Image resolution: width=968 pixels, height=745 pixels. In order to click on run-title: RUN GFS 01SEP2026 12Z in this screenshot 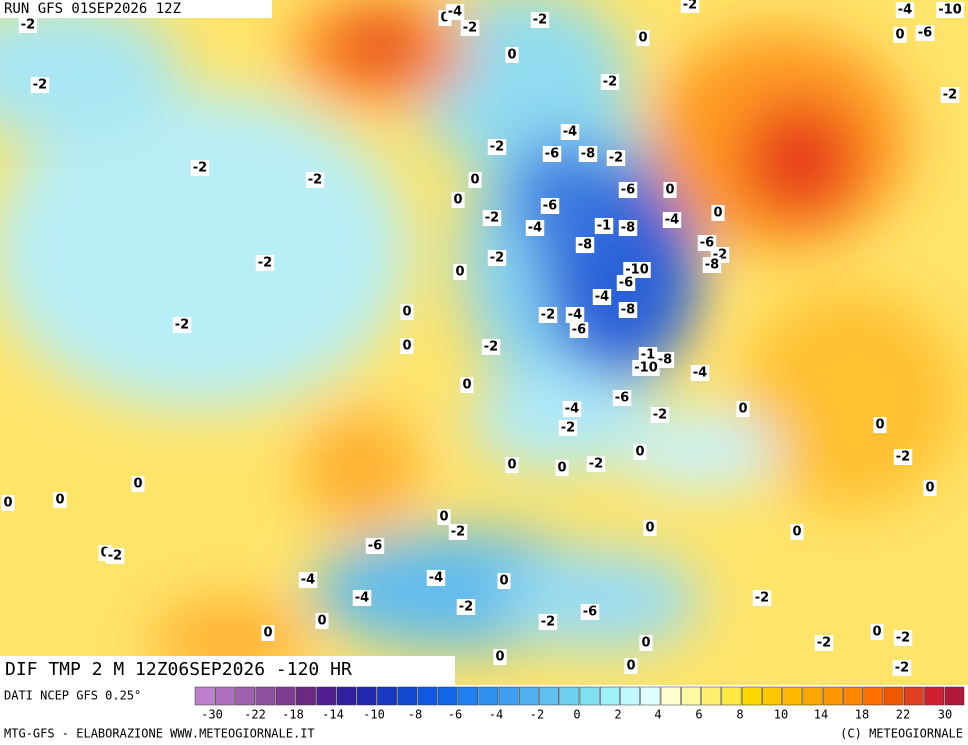, I will do `click(92, 9)`.